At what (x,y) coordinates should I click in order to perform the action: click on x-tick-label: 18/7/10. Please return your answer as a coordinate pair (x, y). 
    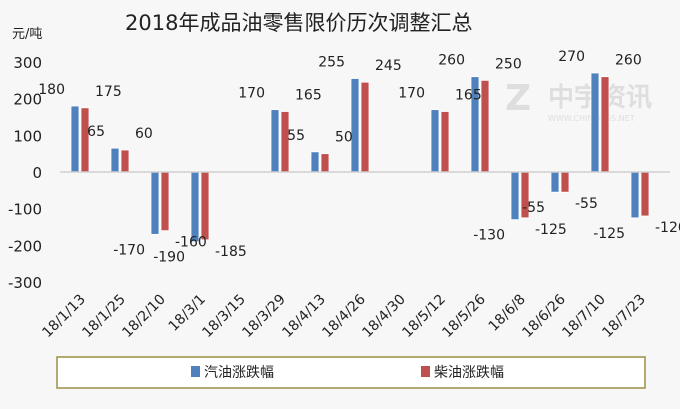
    Looking at the image, I should click on (583, 316).